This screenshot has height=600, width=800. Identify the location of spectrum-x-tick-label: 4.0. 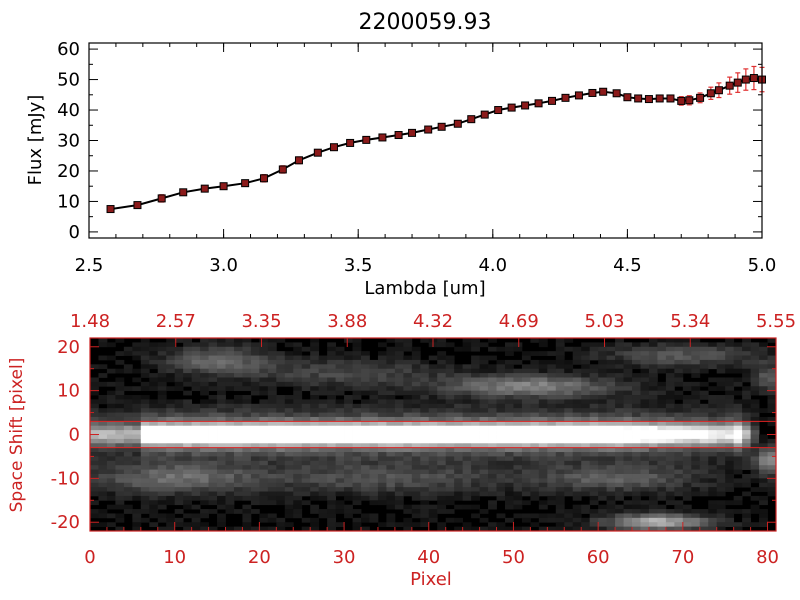
(492, 265).